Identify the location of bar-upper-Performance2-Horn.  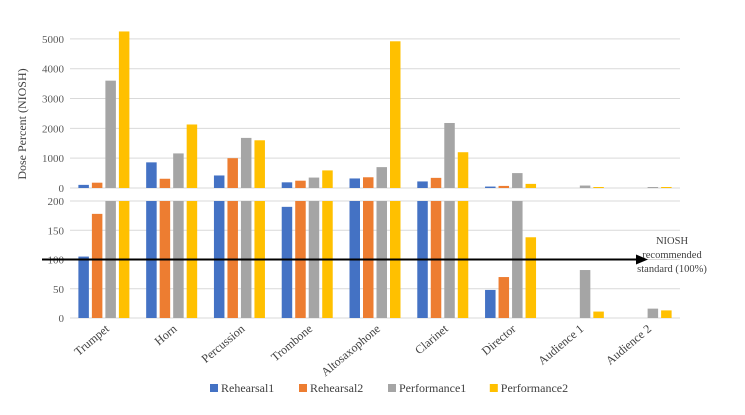
(192, 156).